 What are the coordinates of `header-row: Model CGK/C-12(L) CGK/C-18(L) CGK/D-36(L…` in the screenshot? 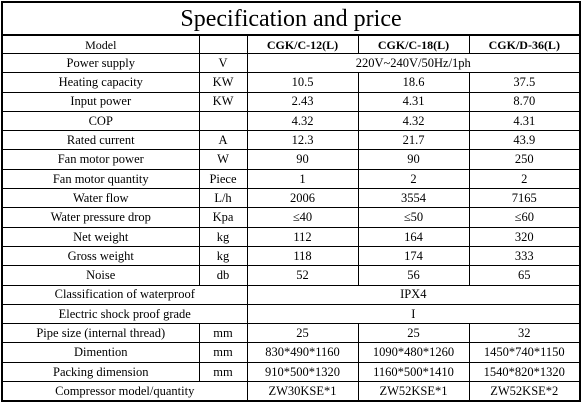 It's located at (291, 44).